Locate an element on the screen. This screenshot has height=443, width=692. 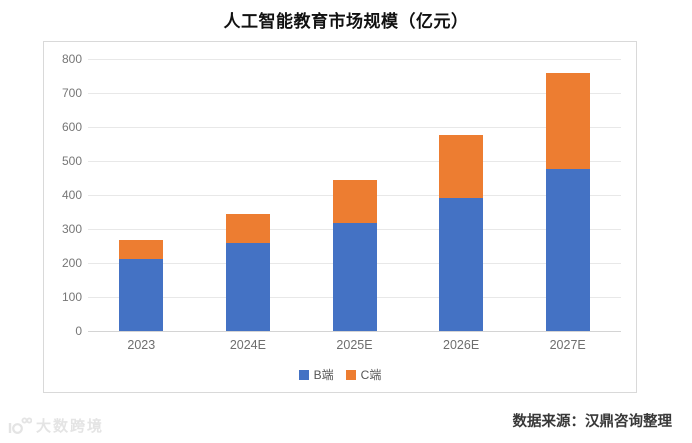
x-tick-label: 2024E is located at coordinates (247, 345).